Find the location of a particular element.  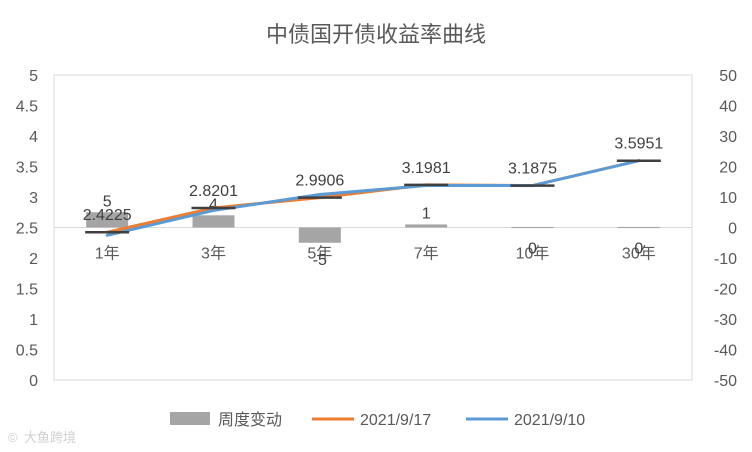

left-axis-tick-label: 3.5 is located at coordinates (27, 168).